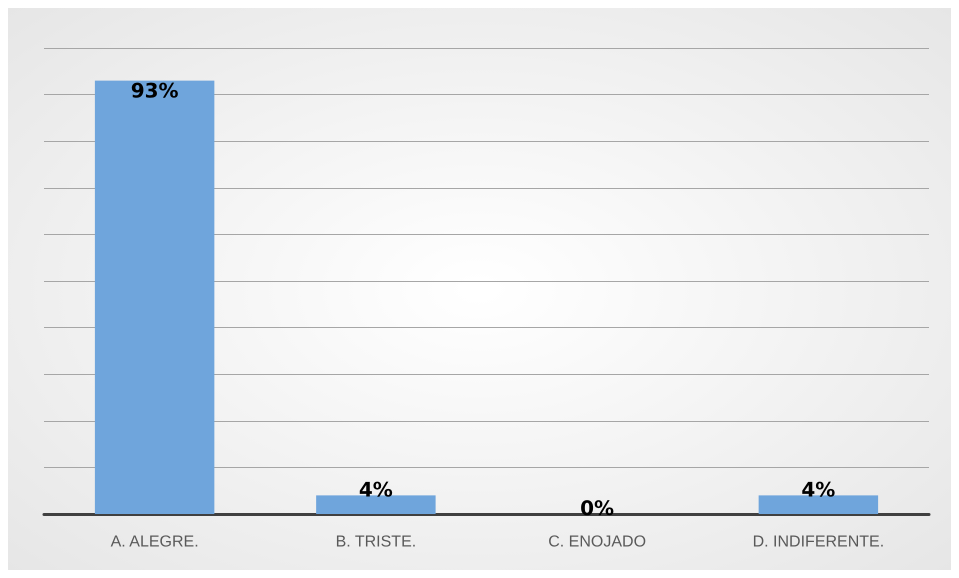 This screenshot has width=959, height=578. I want to click on x-tick-label: B. TRISTE., so click(376, 542).